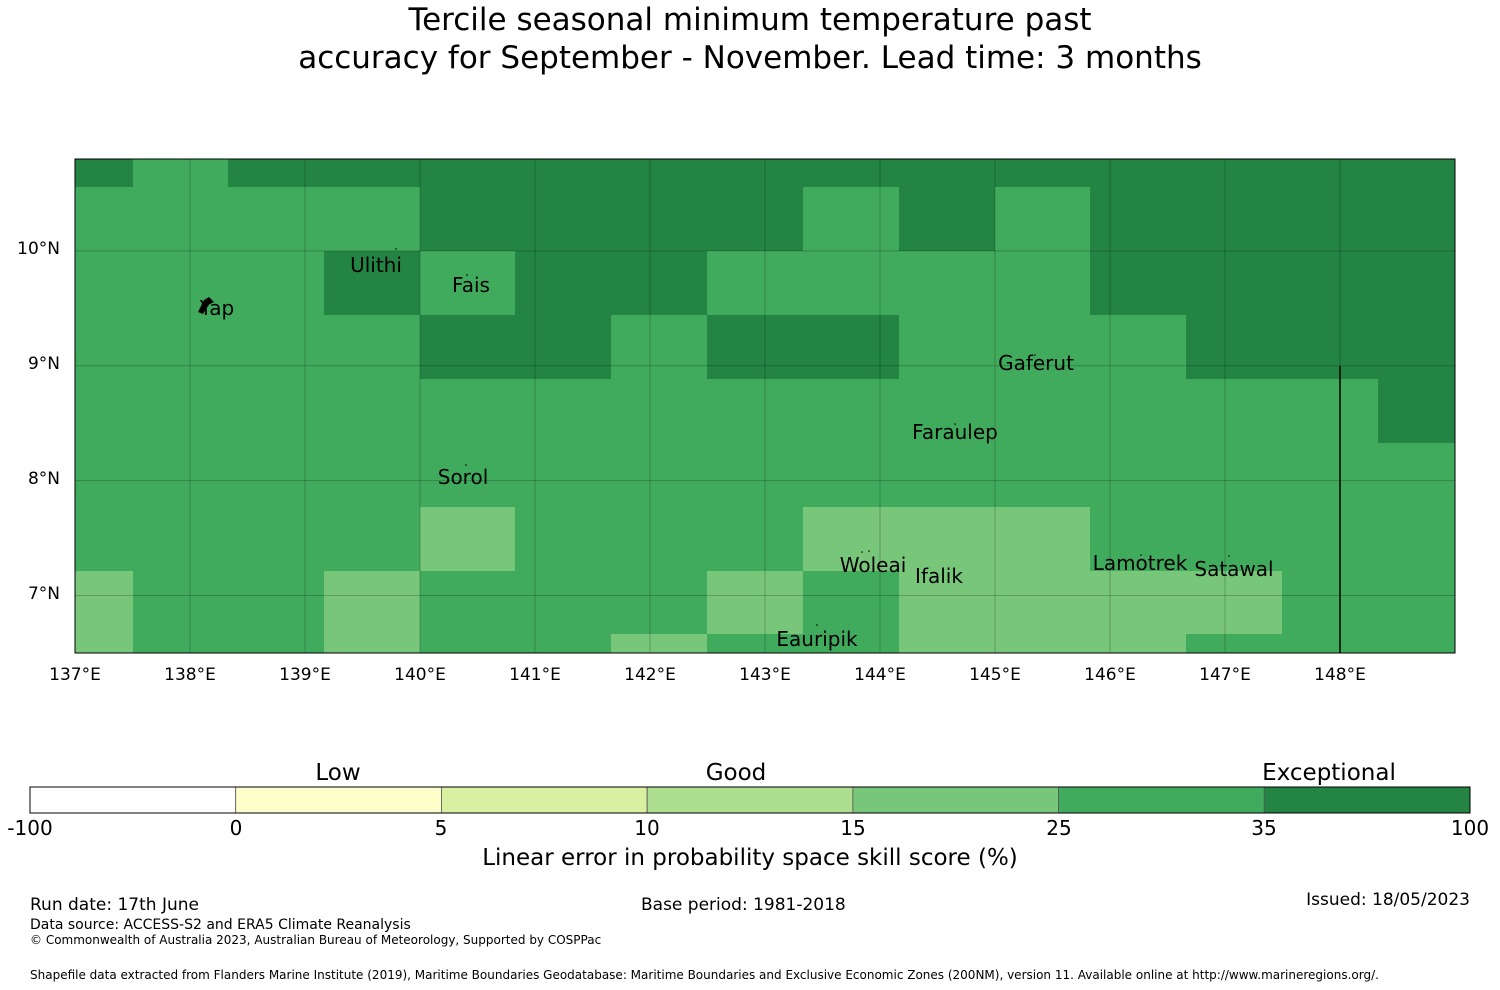  Describe the element at coordinates (463, 477) in the screenshot. I see `place-label-sorol: Sorol` at that location.